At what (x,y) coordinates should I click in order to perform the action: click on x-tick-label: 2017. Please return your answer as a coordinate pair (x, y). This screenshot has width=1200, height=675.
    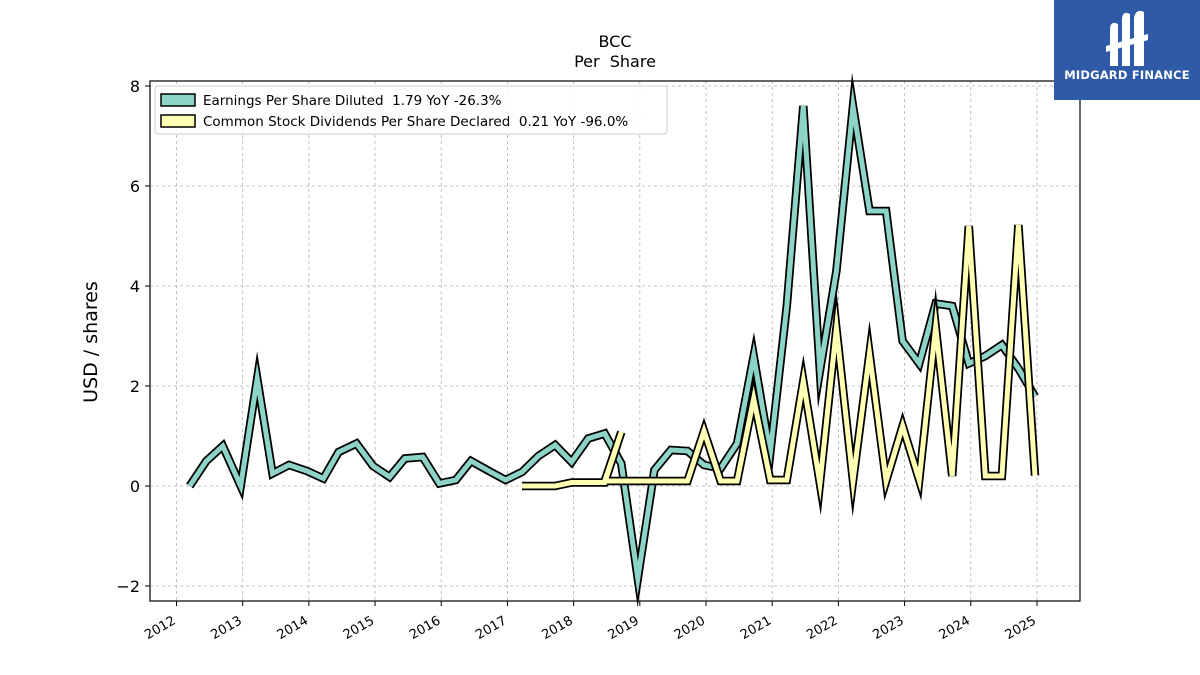
    Looking at the image, I should click on (491, 628).